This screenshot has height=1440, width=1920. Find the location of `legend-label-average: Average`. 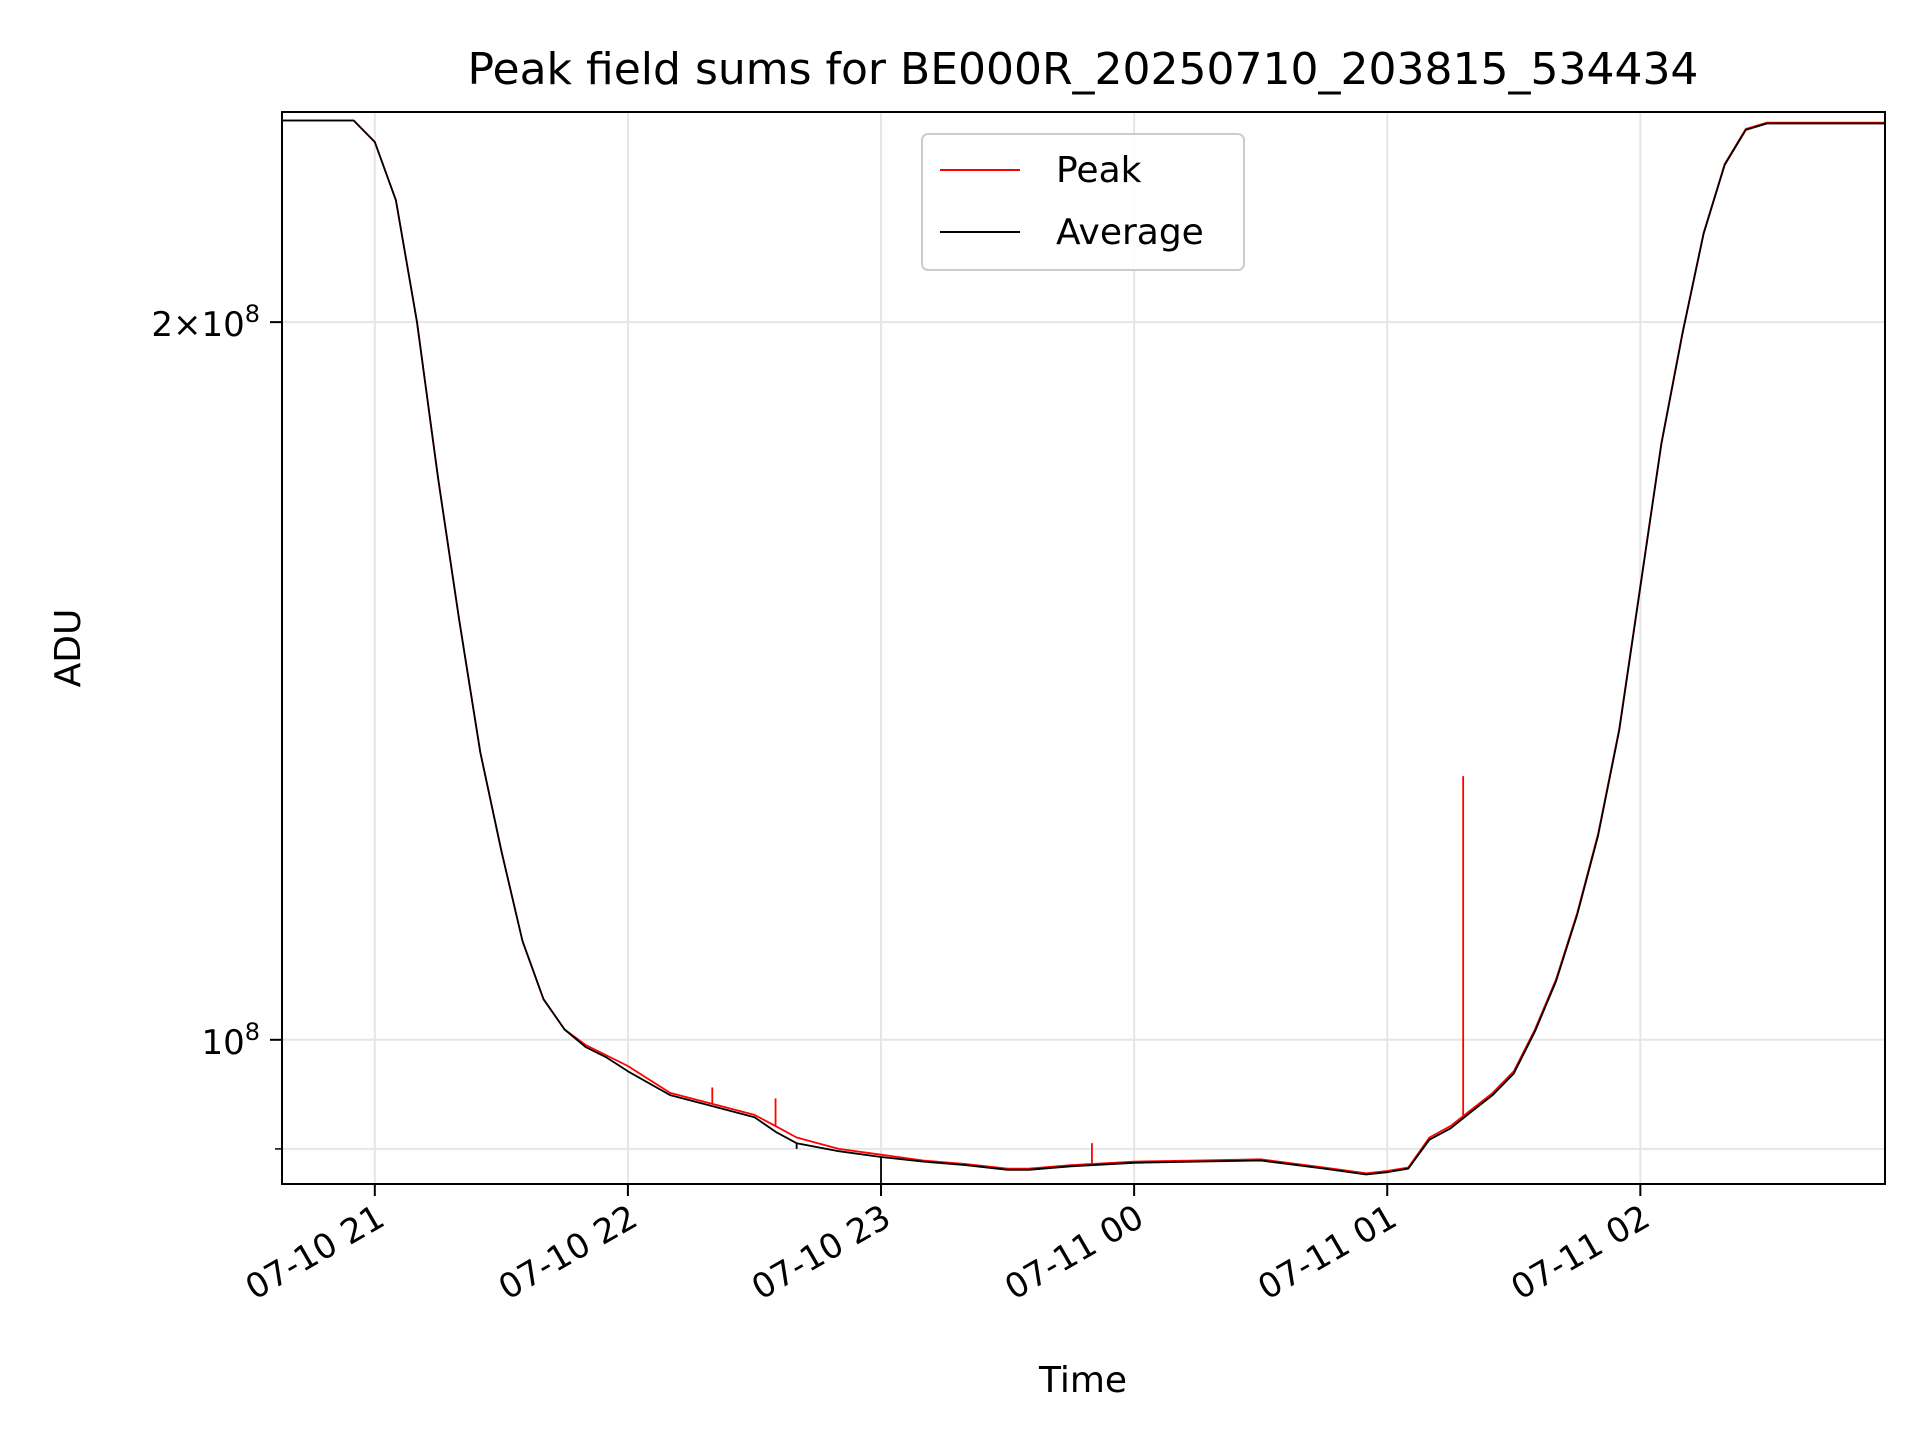

legend-label-average: Average is located at coordinates (1130, 232).